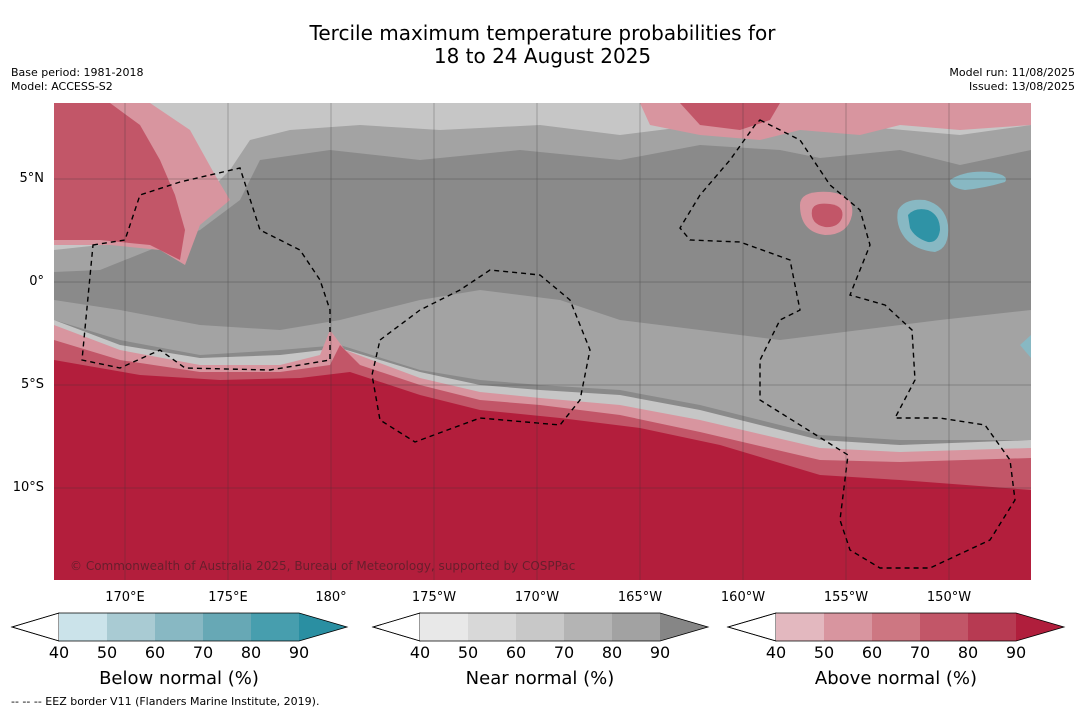 Image resolution: width=1085 pixels, height=713 pixels. What do you see at coordinates (107, 652) in the screenshot?
I see `colorbar-below-tick: 50` at bounding box center [107, 652].